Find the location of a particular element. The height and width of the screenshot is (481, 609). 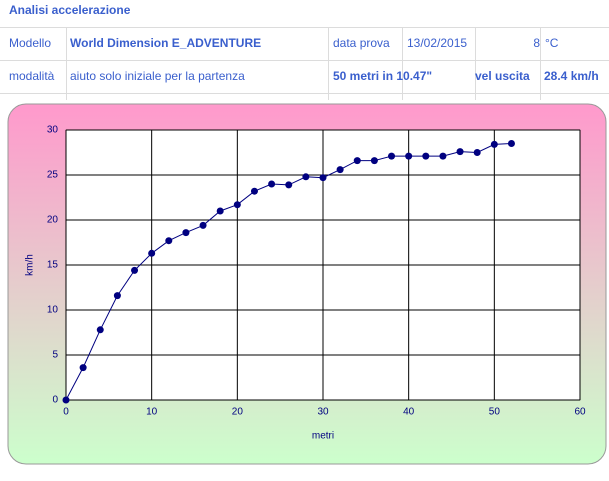

x-tick-label: 60 is located at coordinates (580, 412).